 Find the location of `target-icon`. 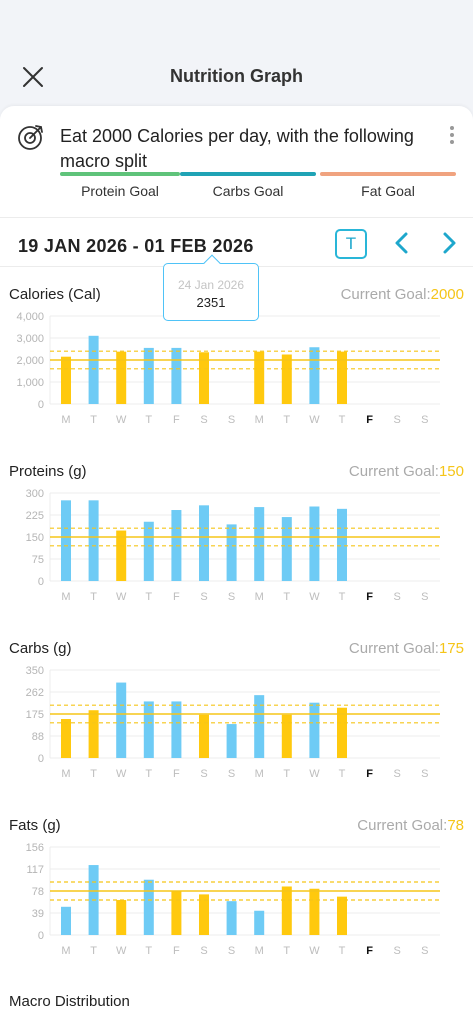

target-icon is located at coordinates (30, 137).